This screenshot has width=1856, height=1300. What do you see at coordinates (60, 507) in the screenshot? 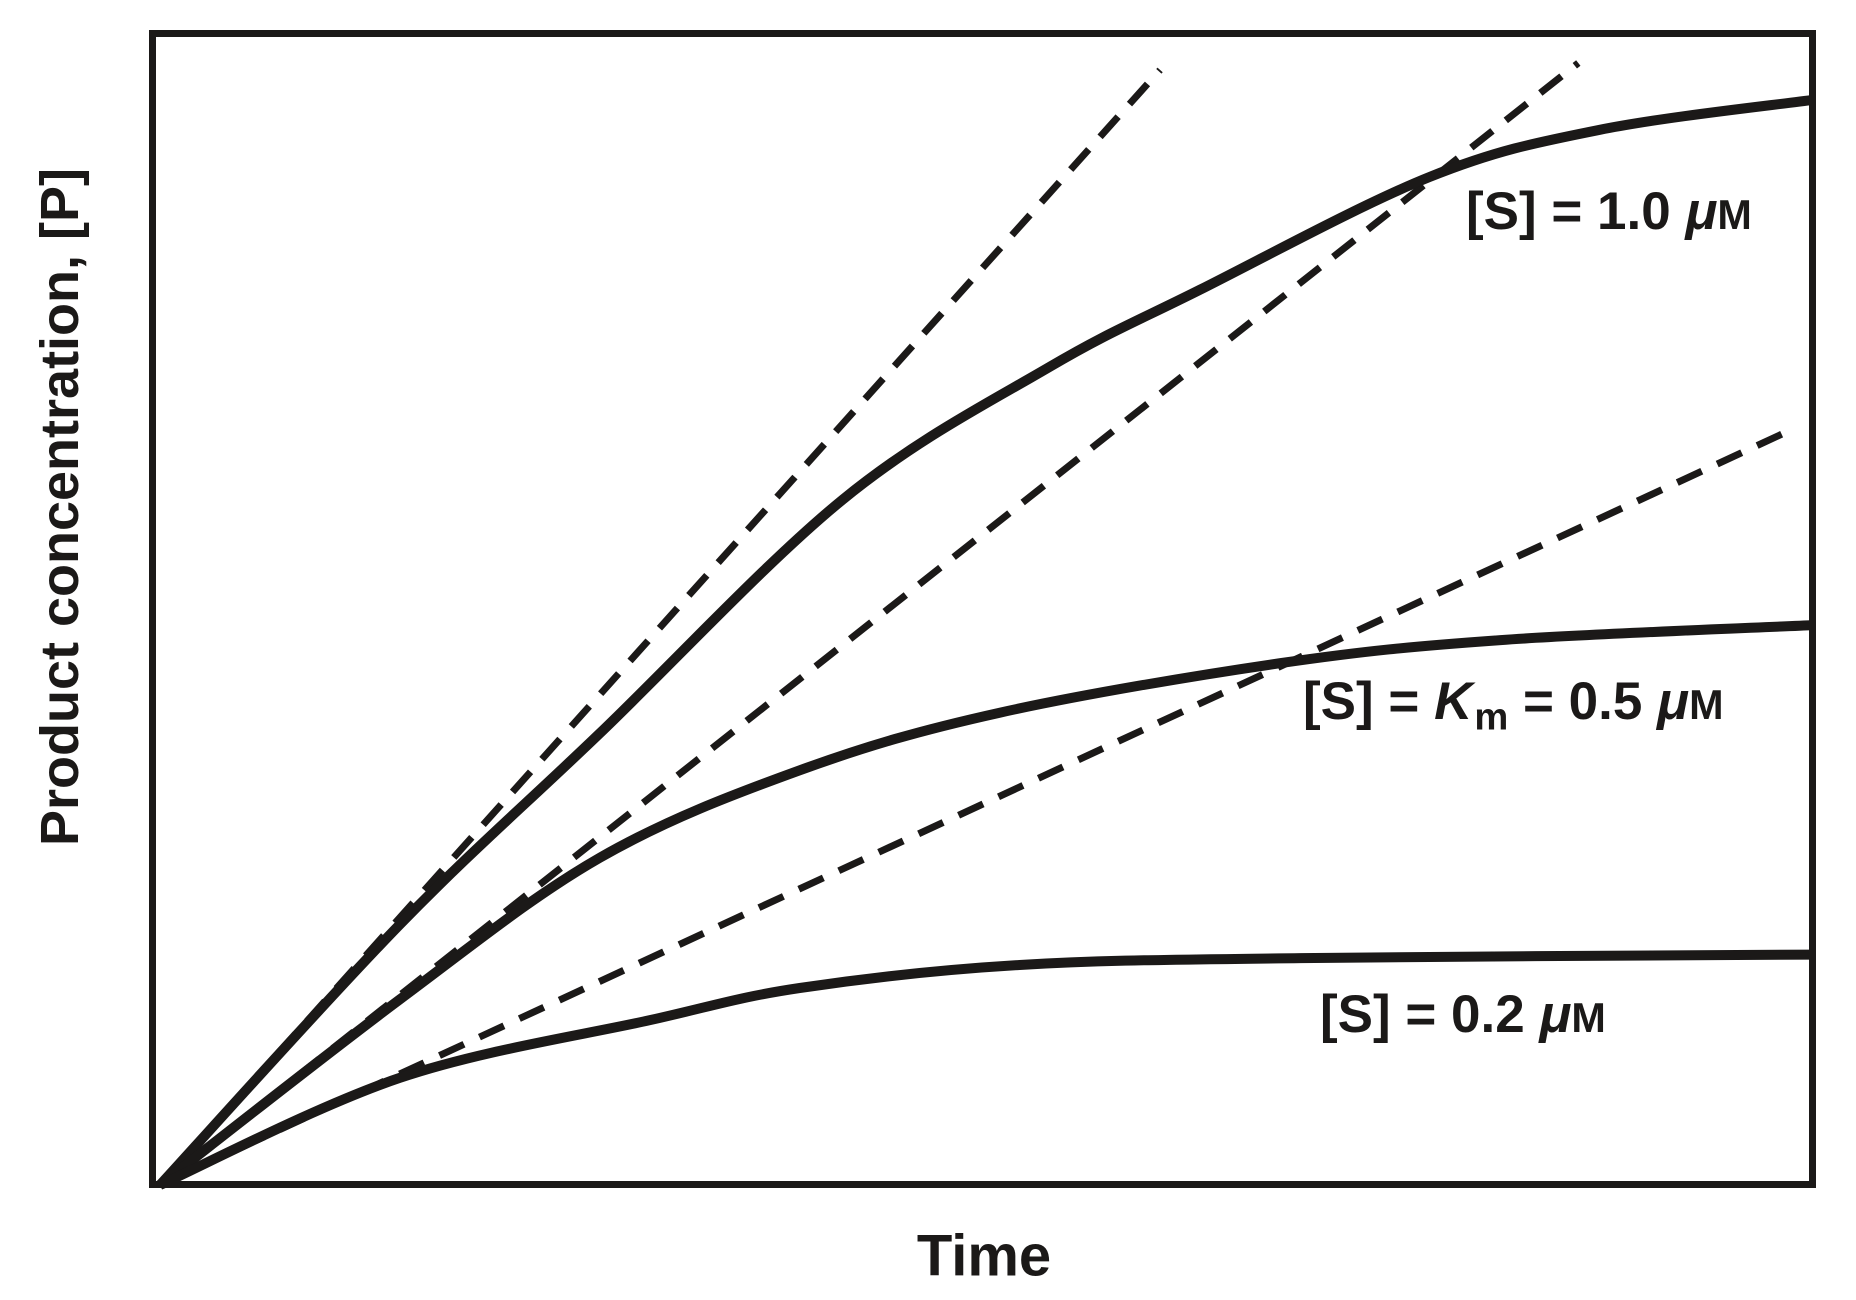
I see `y-axis-label: Product concentration, [P]` at bounding box center [60, 507].